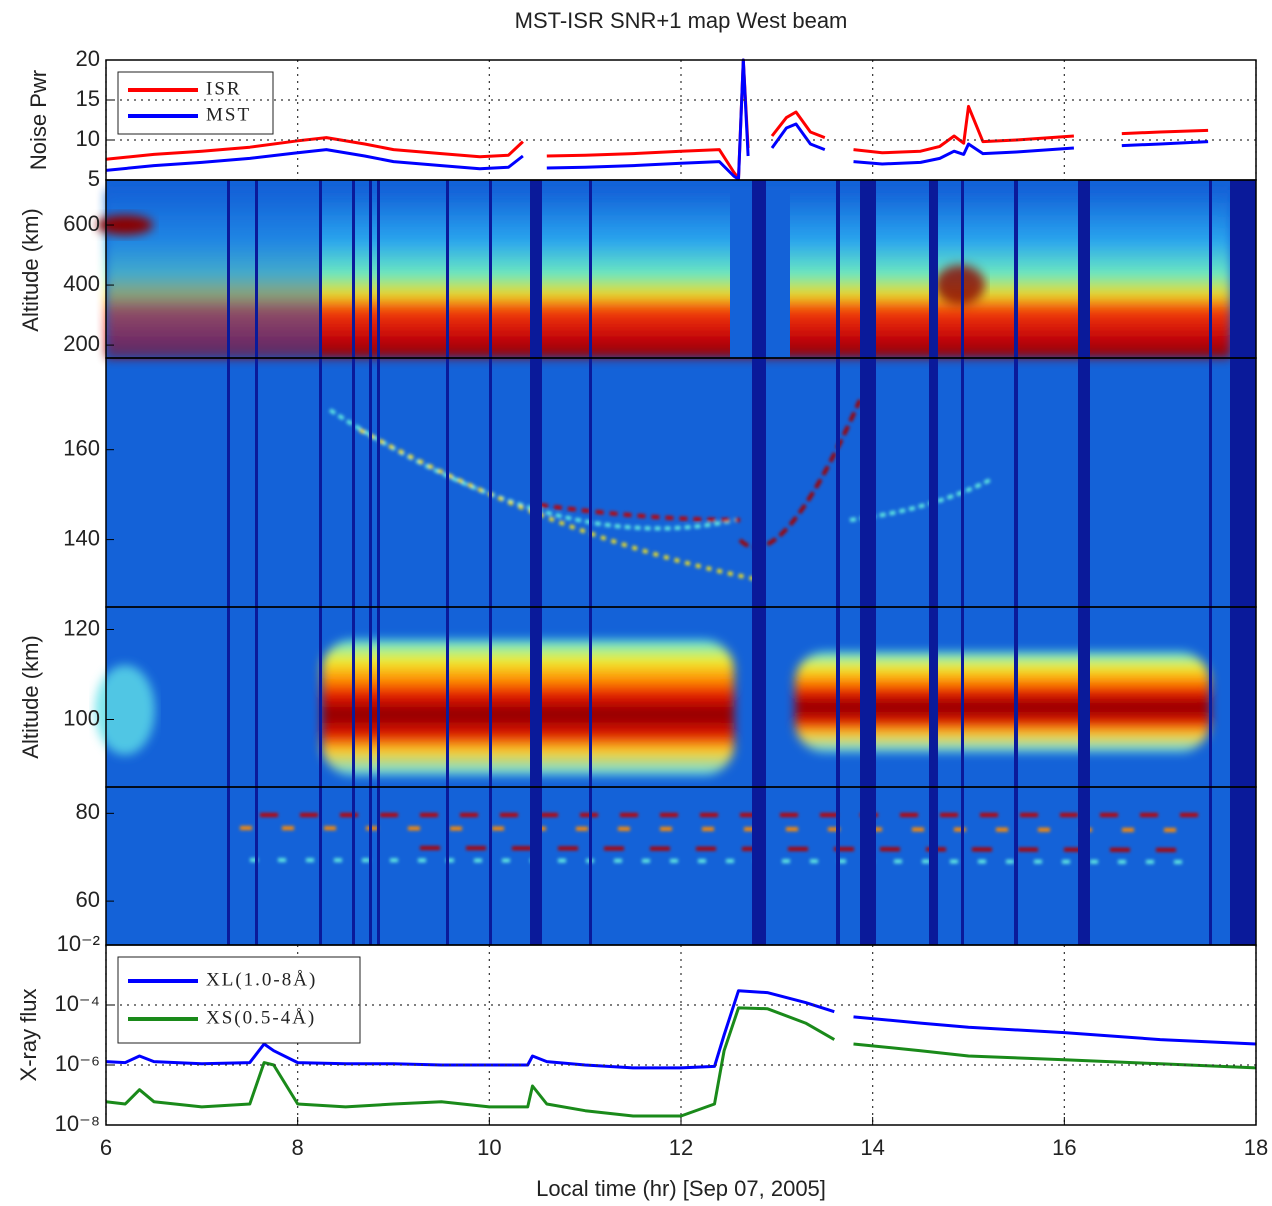 Image resolution: width=1272 pixels, height=1206 pixels. I want to click on y-tick-label: 15, so click(88, 98).